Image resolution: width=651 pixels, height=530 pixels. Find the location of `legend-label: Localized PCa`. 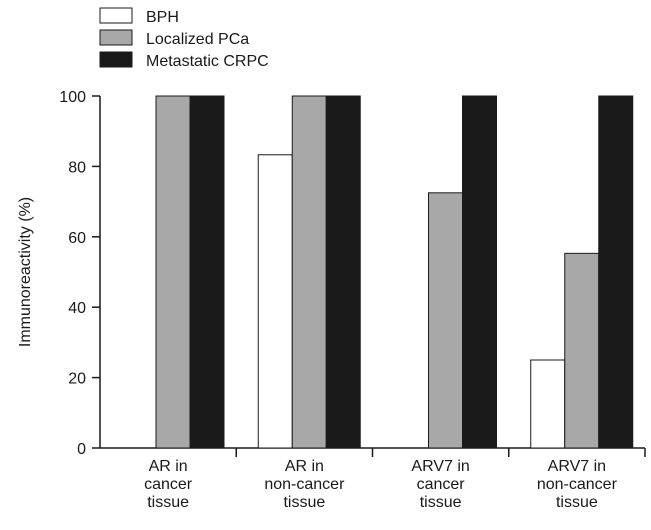

legend-label: Localized PCa is located at coordinates (197, 39).